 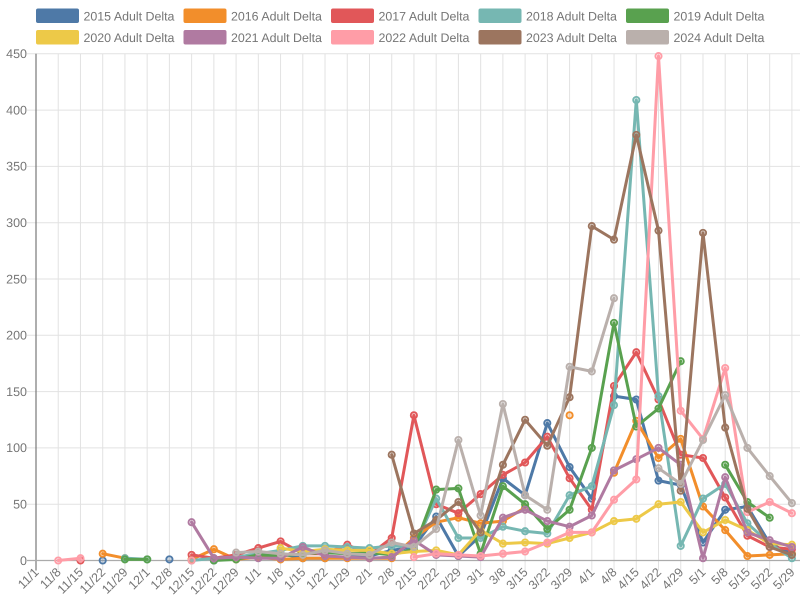 I want to click on svg-text: 1/1, so click(x=253, y=576).